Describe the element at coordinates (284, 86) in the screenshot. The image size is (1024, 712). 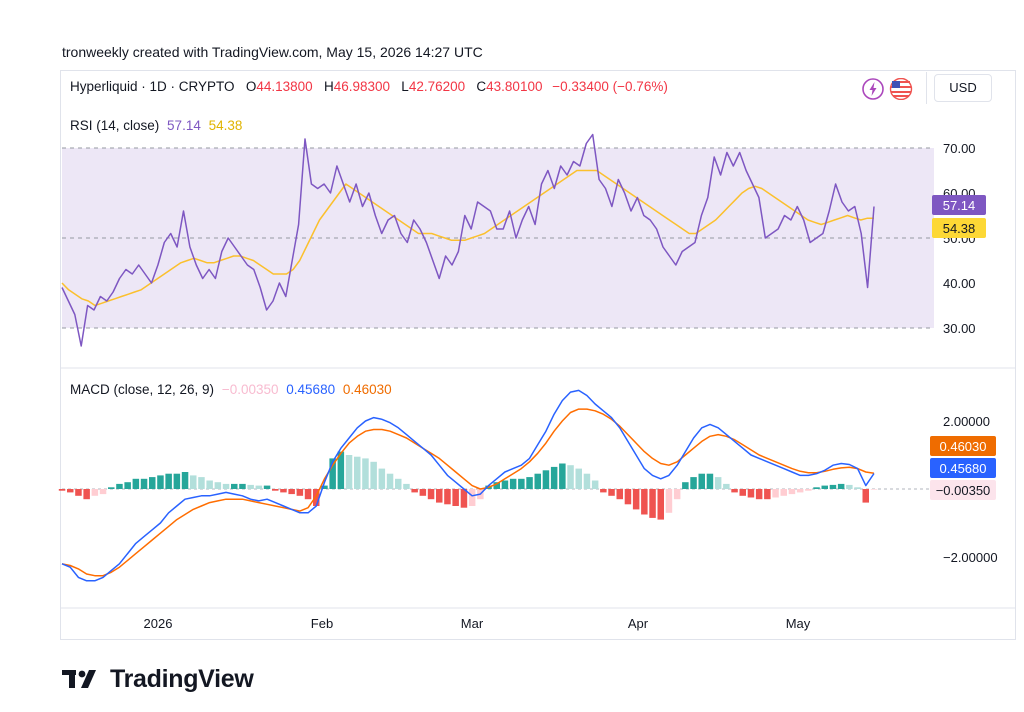
I see `open-value: 44.13800` at that location.